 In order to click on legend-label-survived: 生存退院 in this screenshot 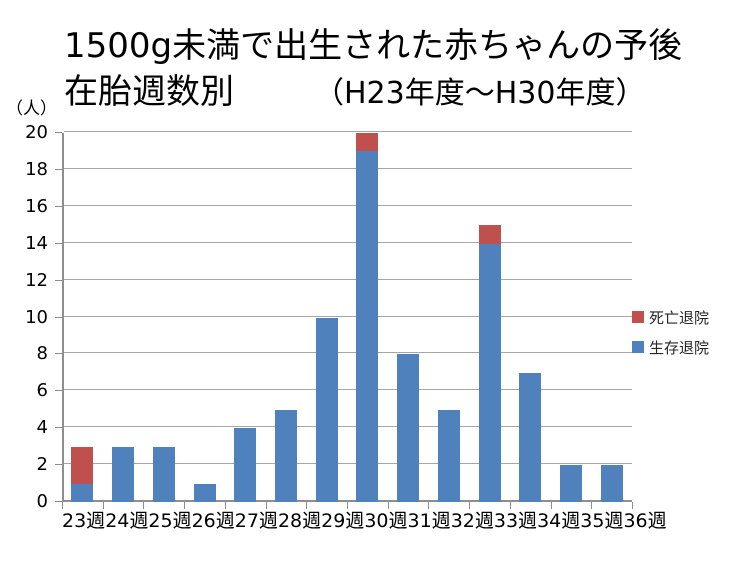, I will do `click(679, 347)`.